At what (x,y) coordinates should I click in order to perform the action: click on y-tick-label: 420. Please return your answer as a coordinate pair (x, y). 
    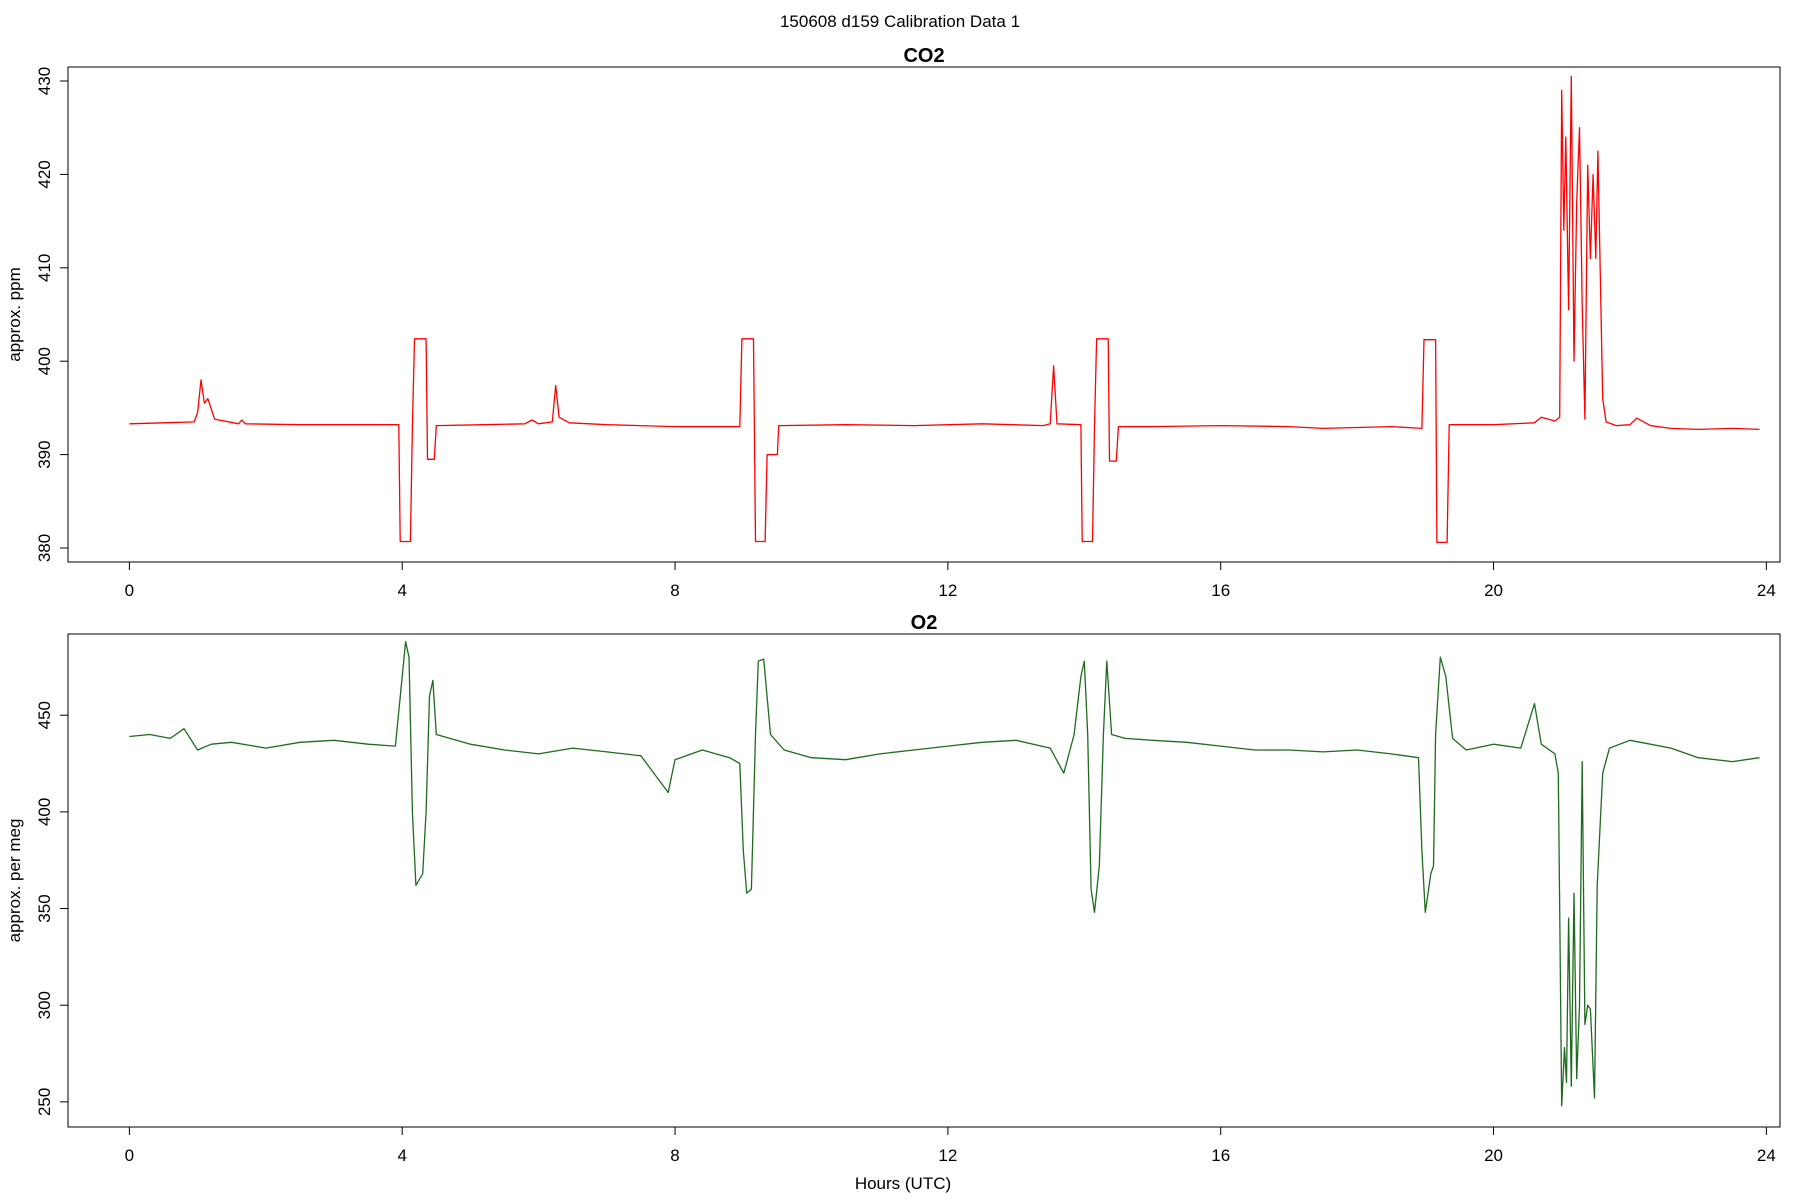
    Looking at the image, I should click on (44, 174).